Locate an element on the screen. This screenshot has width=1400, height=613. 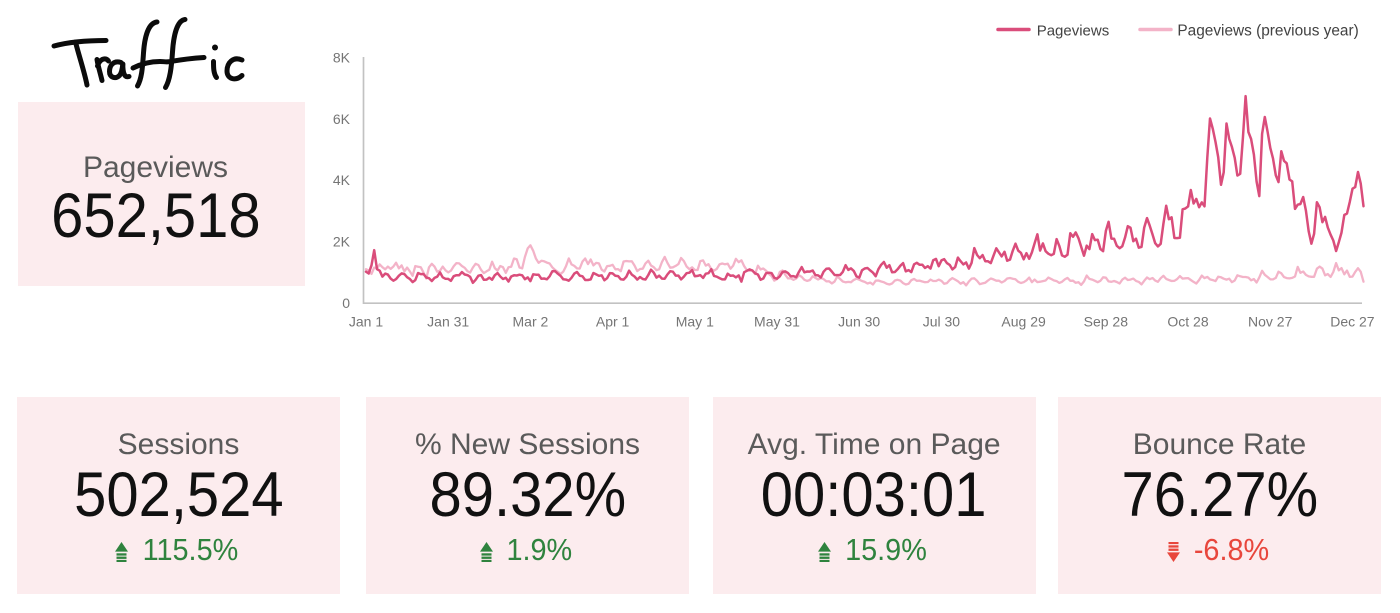
svg-text: Jan 31 is located at coordinates (448, 321).